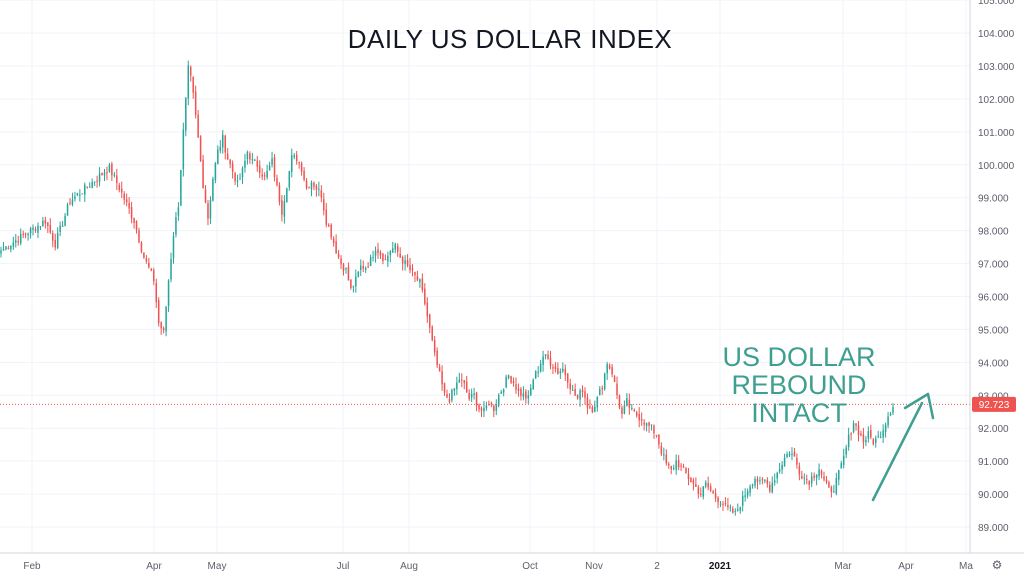  What do you see at coordinates (993, 199) in the screenshot?
I see `y-tick-label: 99.000` at bounding box center [993, 199].